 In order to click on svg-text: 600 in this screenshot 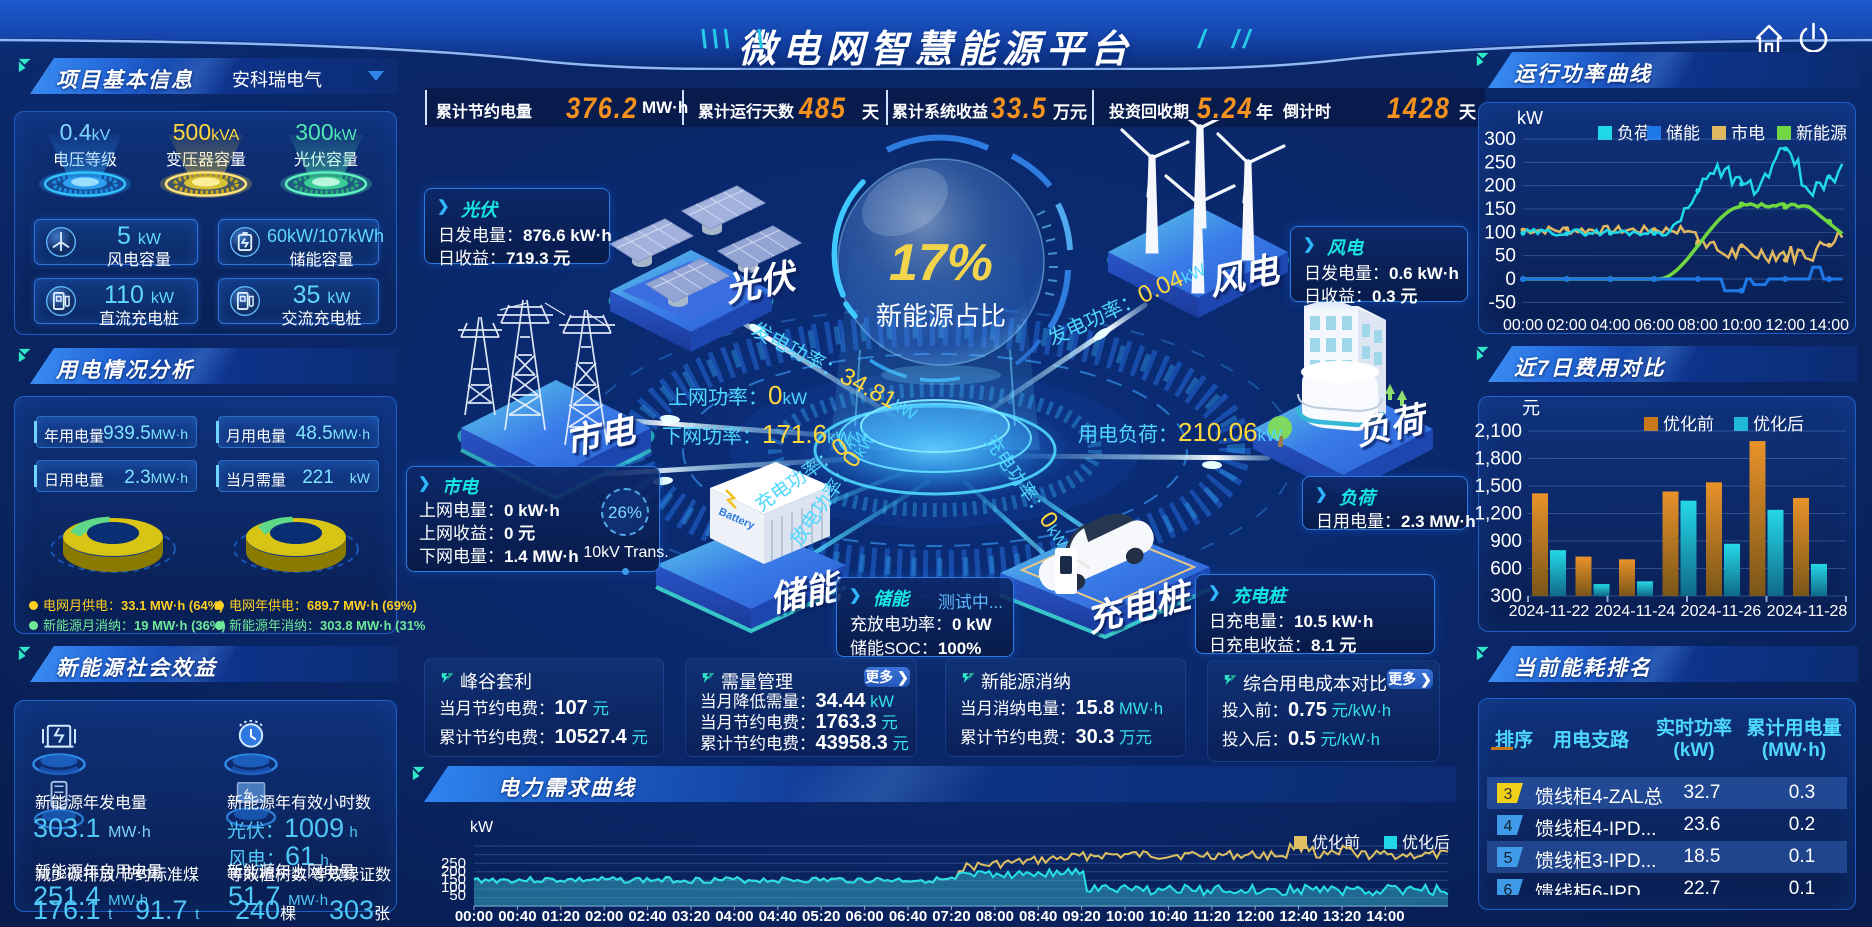, I will do `click(1506, 569)`.